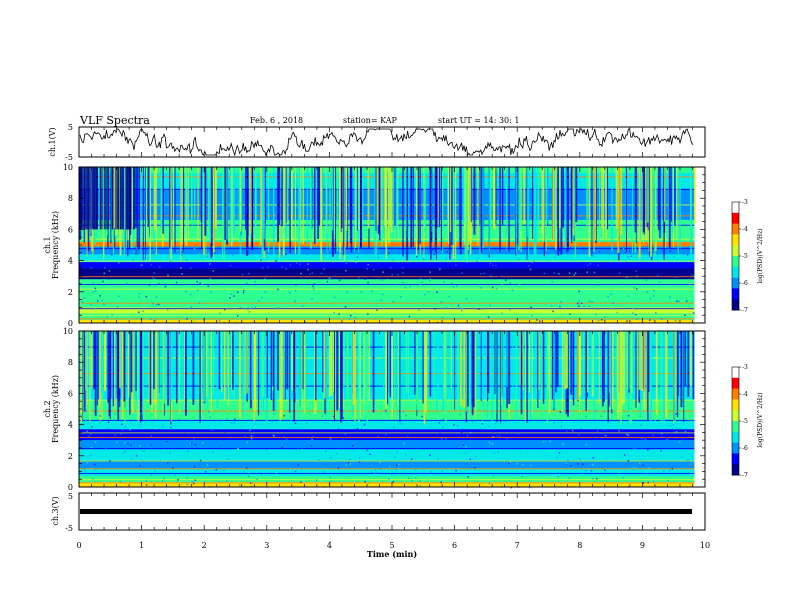  Describe the element at coordinates (70, 393) in the screenshot. I see `frequency-tick-label: 6` at that location.